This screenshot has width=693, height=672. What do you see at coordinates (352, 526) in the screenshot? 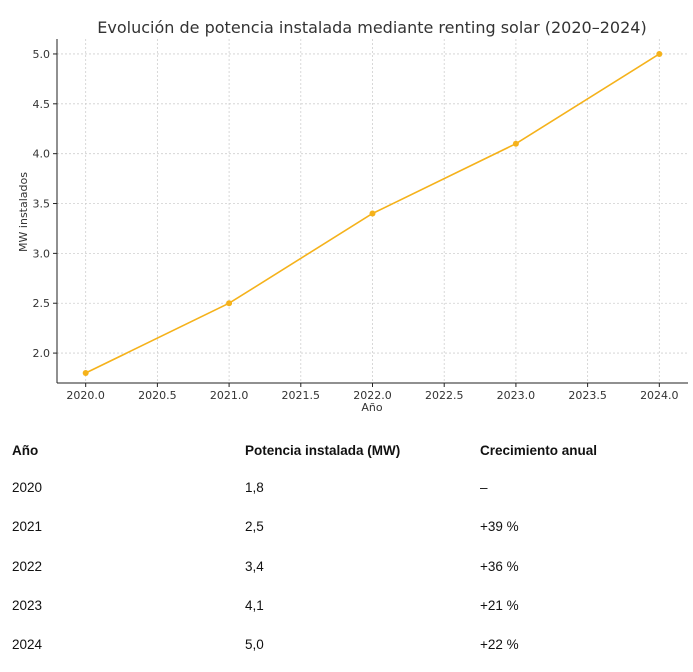
I see `table-row: 2021 2,5 +39 %` at bounding box center [352, 526].